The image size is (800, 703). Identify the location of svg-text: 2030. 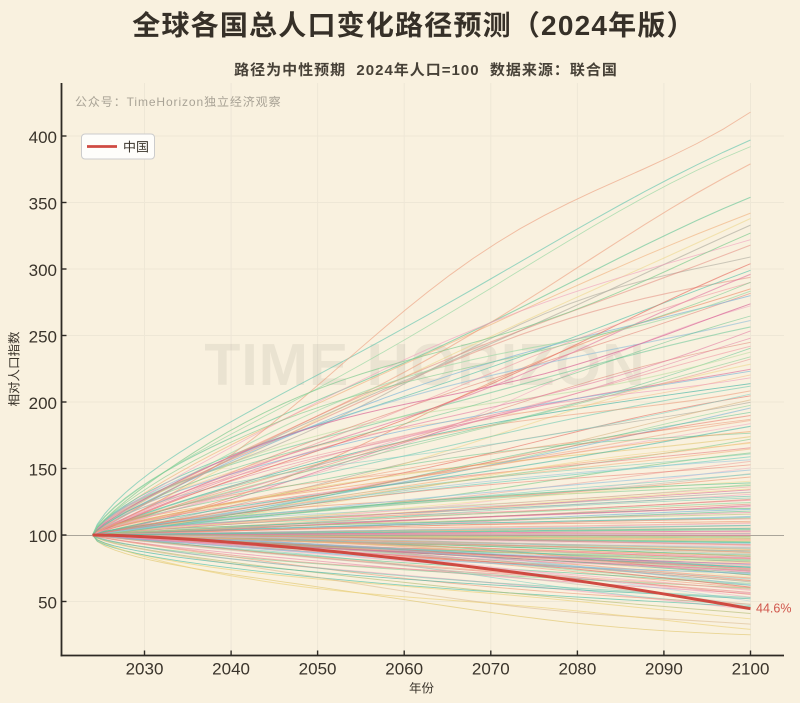
(145, 669).